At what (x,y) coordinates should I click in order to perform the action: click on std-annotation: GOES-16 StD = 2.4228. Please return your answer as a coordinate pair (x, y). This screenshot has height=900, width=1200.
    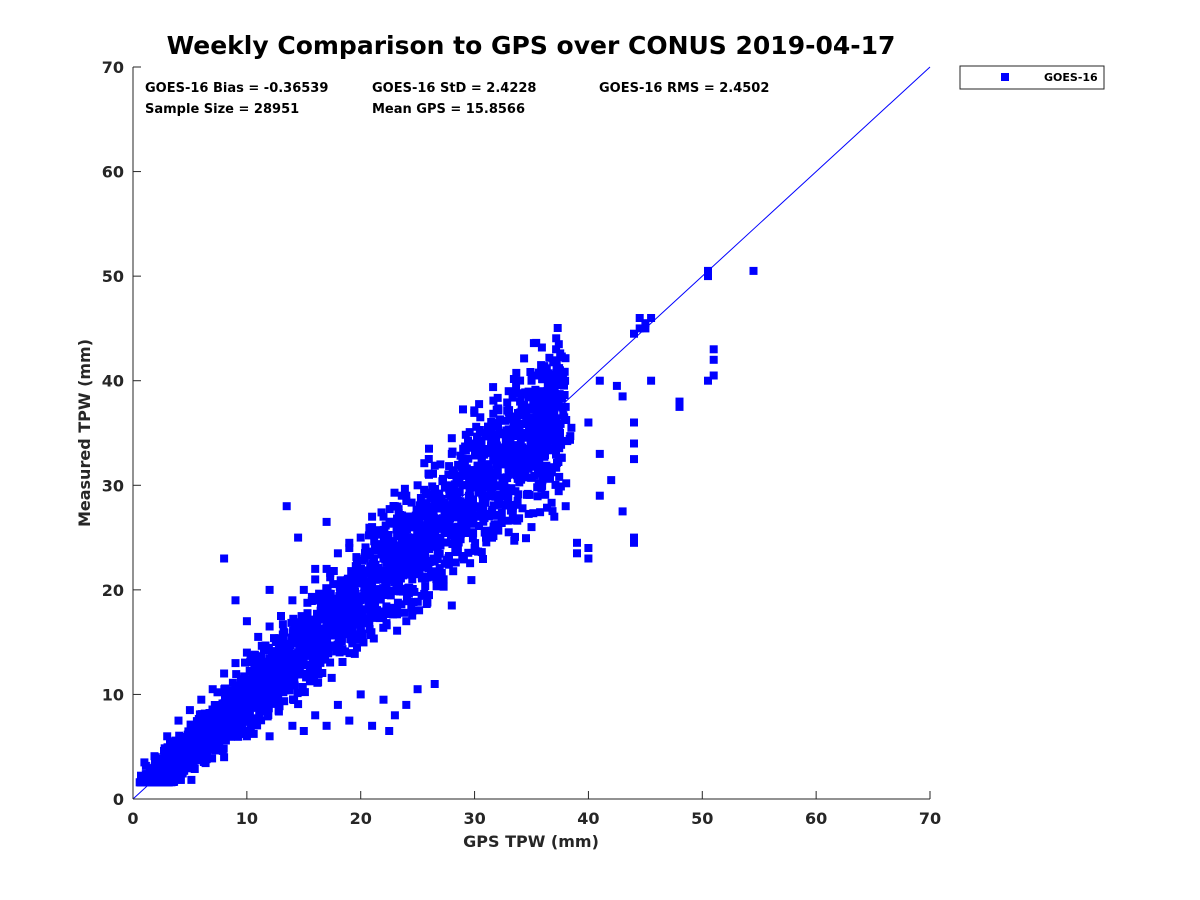
    Looking at the image, I should click on (454, 88).